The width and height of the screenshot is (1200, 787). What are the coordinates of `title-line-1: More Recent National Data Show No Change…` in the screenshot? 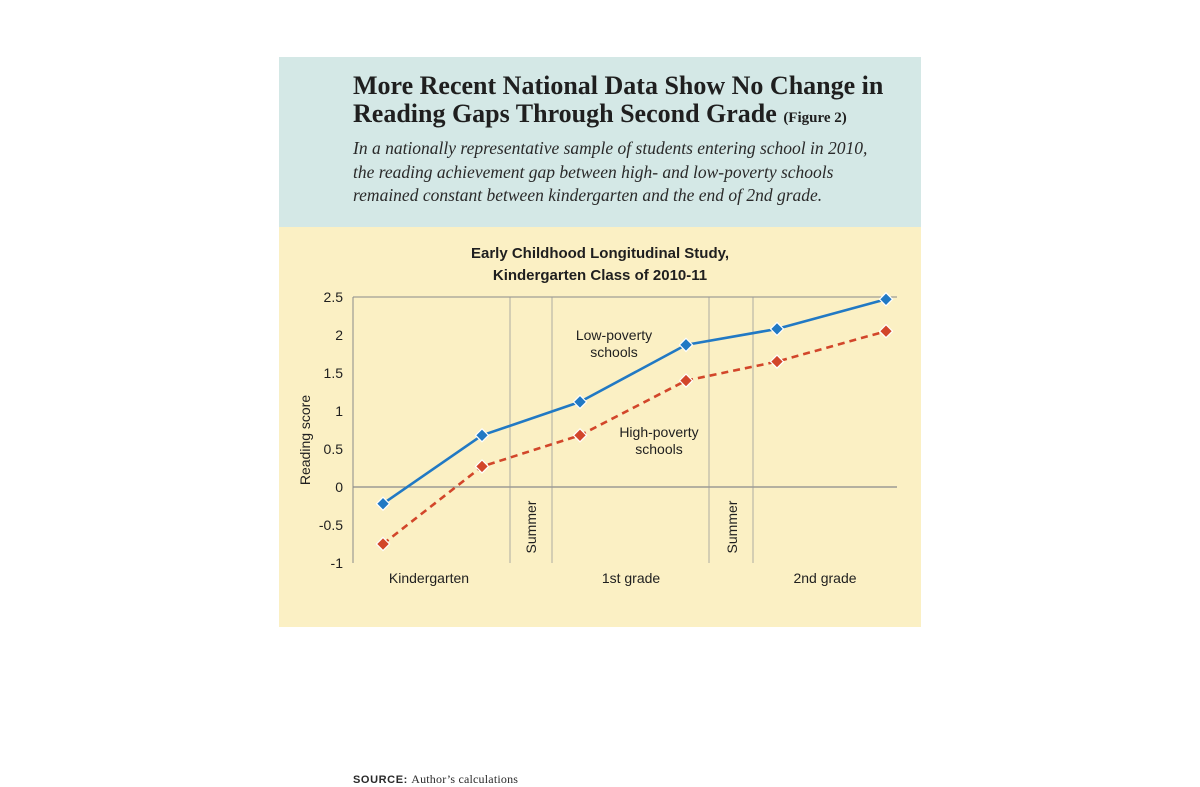 It's located at (618, 85).